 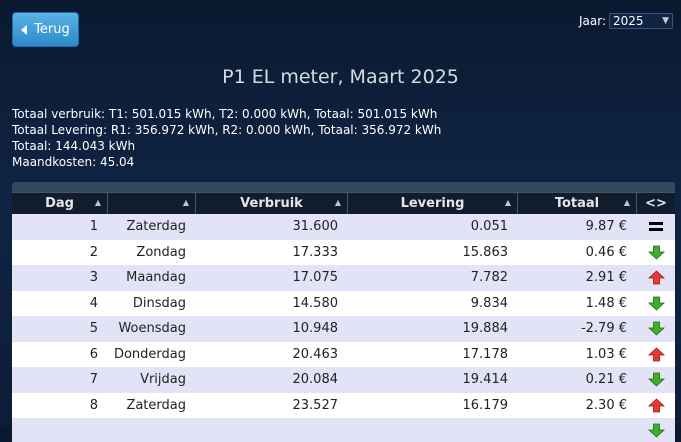 I want to click on cell-day: 1, so click(x=93, y=227).